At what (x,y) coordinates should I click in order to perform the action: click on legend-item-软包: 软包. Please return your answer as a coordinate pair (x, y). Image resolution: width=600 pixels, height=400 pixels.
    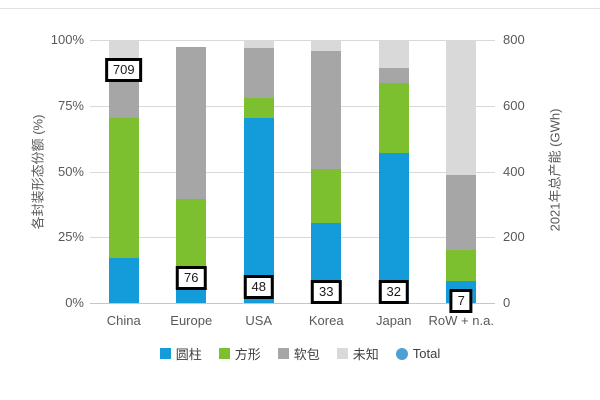
    Looking at the image, I should click on (298, 353).